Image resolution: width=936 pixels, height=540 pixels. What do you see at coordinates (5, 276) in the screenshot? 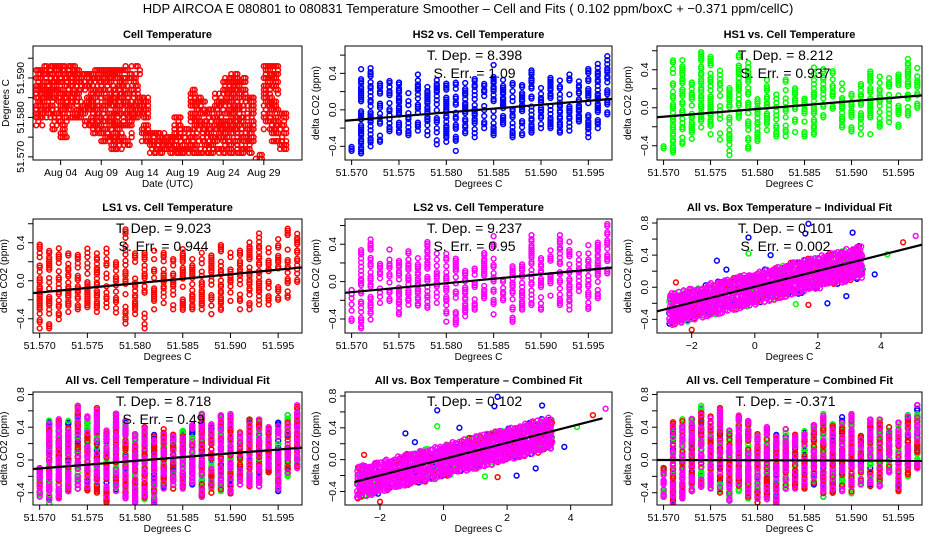
I see `y-axis-label: delta CO2 (ppm)` at bounding box center [5, 276].